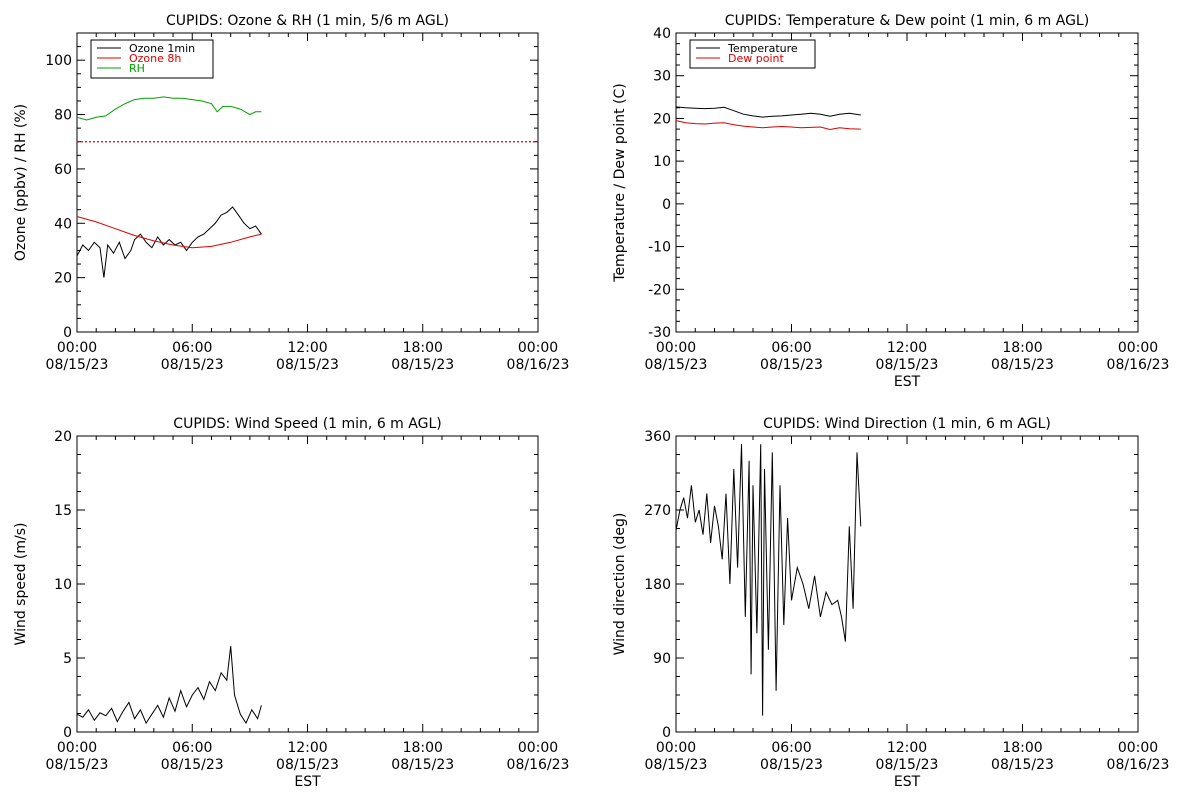  Describe the element at coordinates (762, 48) in the screenshot. I see `legend-label: Temperature` at that location.